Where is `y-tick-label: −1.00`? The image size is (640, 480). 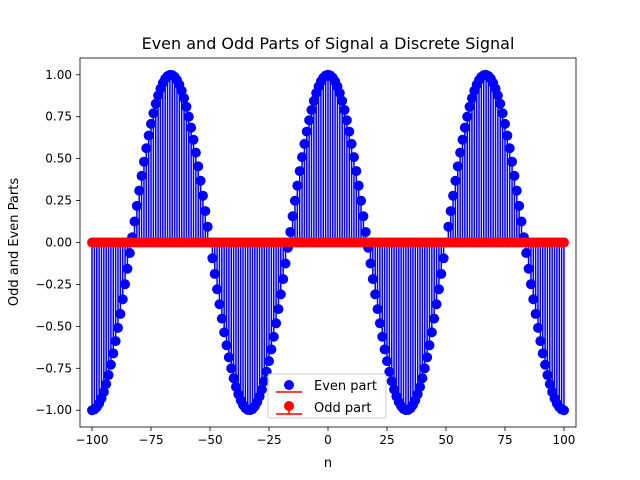
y-tick-label: −1.00 is located at coordinates (53, 410).